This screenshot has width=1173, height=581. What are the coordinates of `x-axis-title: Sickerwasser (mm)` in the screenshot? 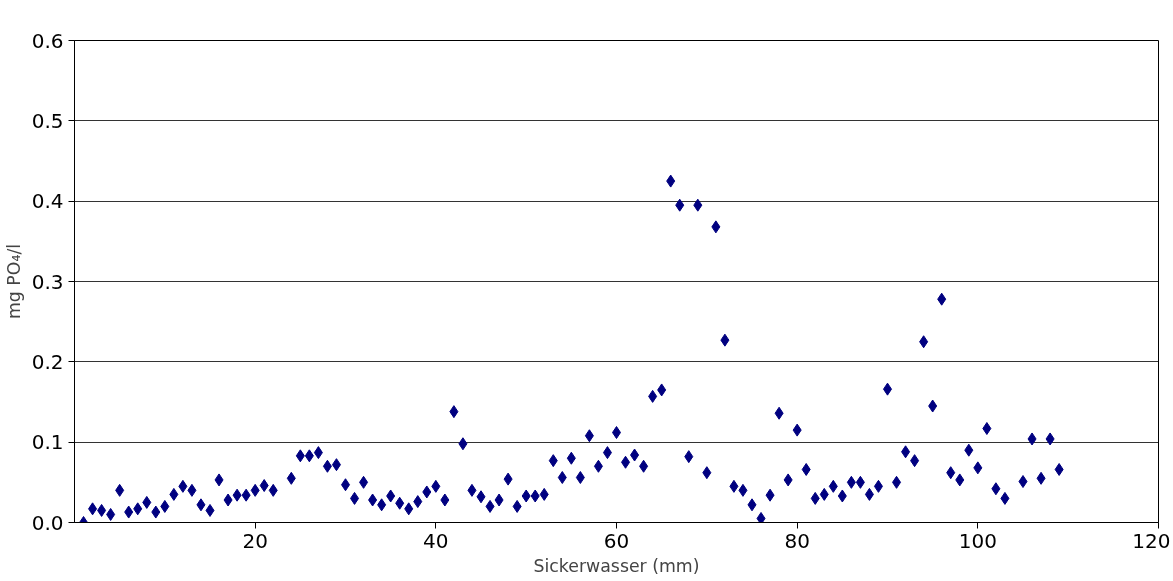 It's located at (616, 565).